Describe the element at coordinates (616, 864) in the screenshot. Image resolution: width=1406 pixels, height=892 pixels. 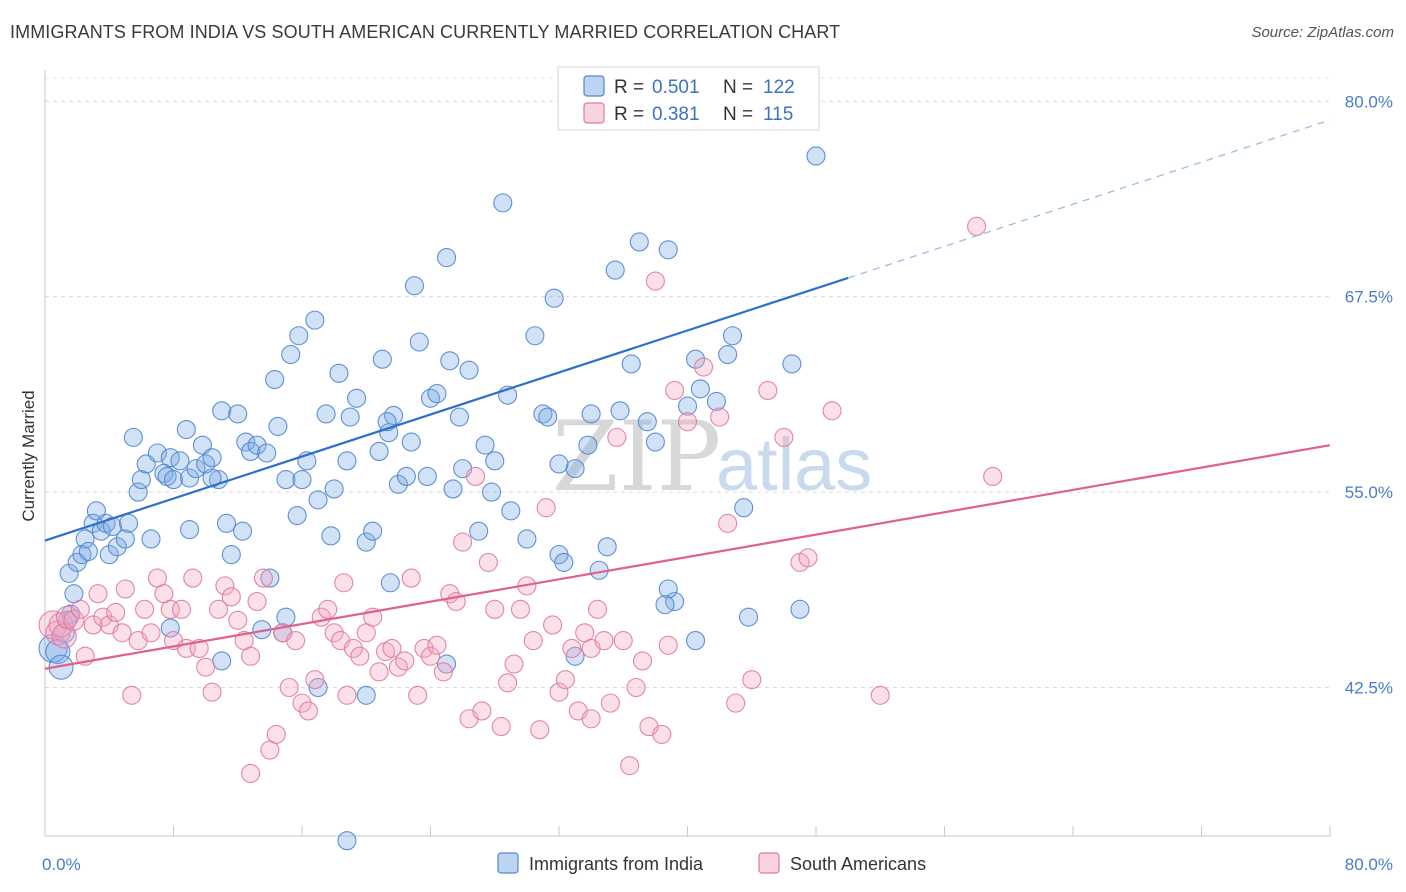
I see `legend-label-india: Immigrants from India` at that location.